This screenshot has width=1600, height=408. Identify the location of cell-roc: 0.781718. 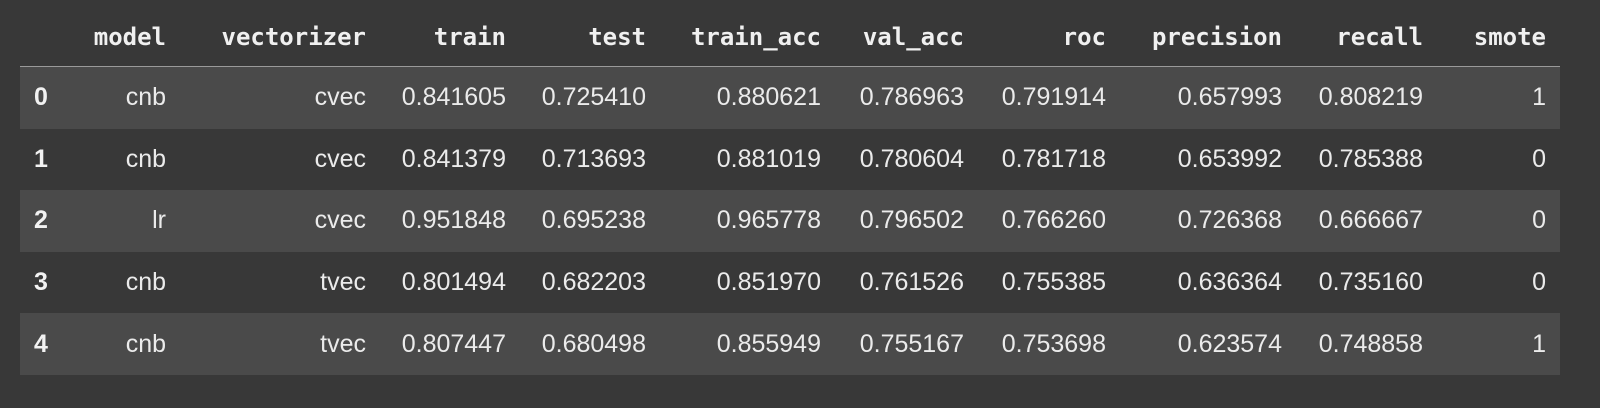
(1053, 158).